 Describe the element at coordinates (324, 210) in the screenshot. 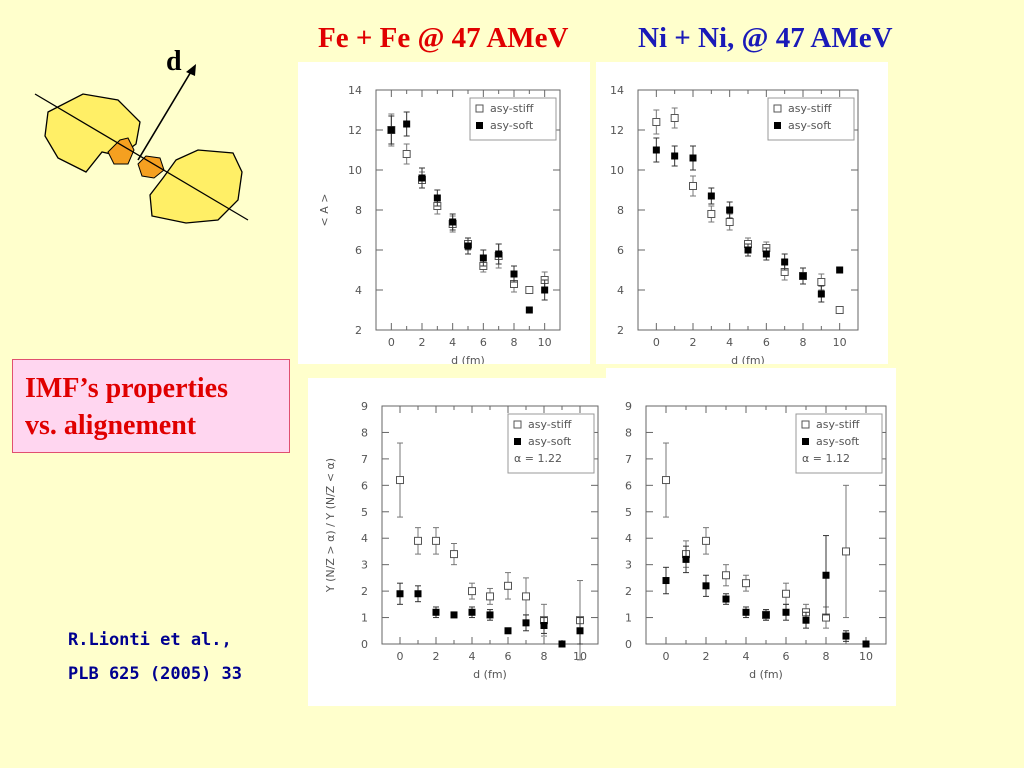

I see `y-axis-label: < A >` at that location.